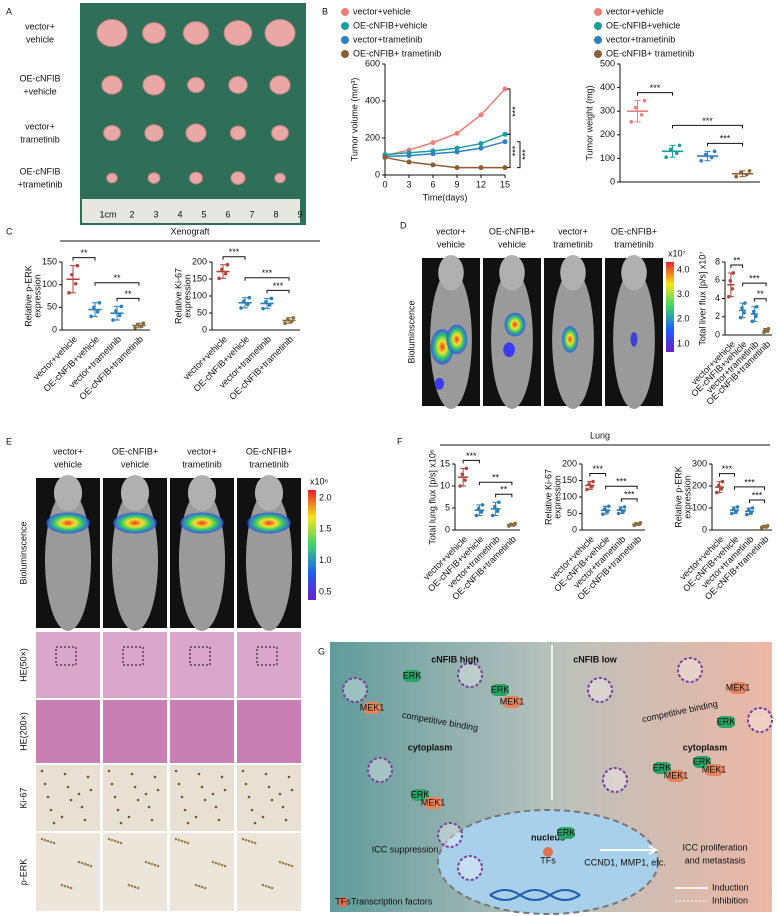  What do you see at coordinates (128, 294) in the screenshot?
I see `significance: **` at bounding box center [128, 294].